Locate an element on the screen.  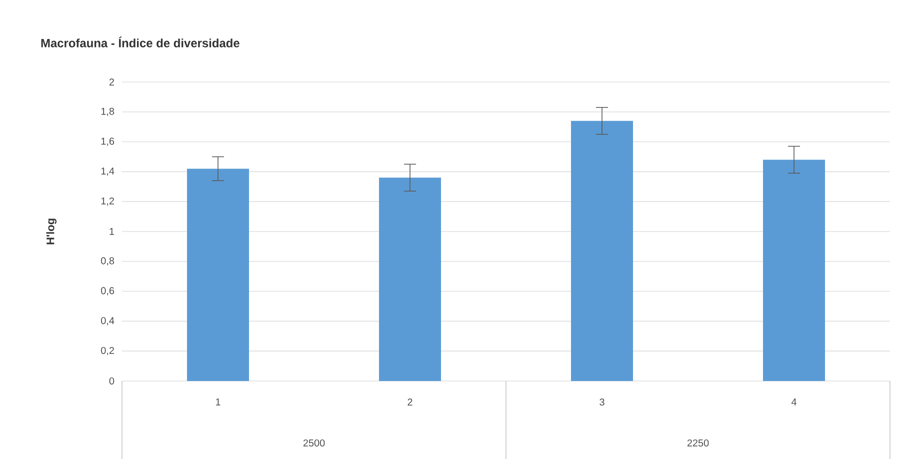
y-tick-label: 2 is located at coordinates (111, 82).